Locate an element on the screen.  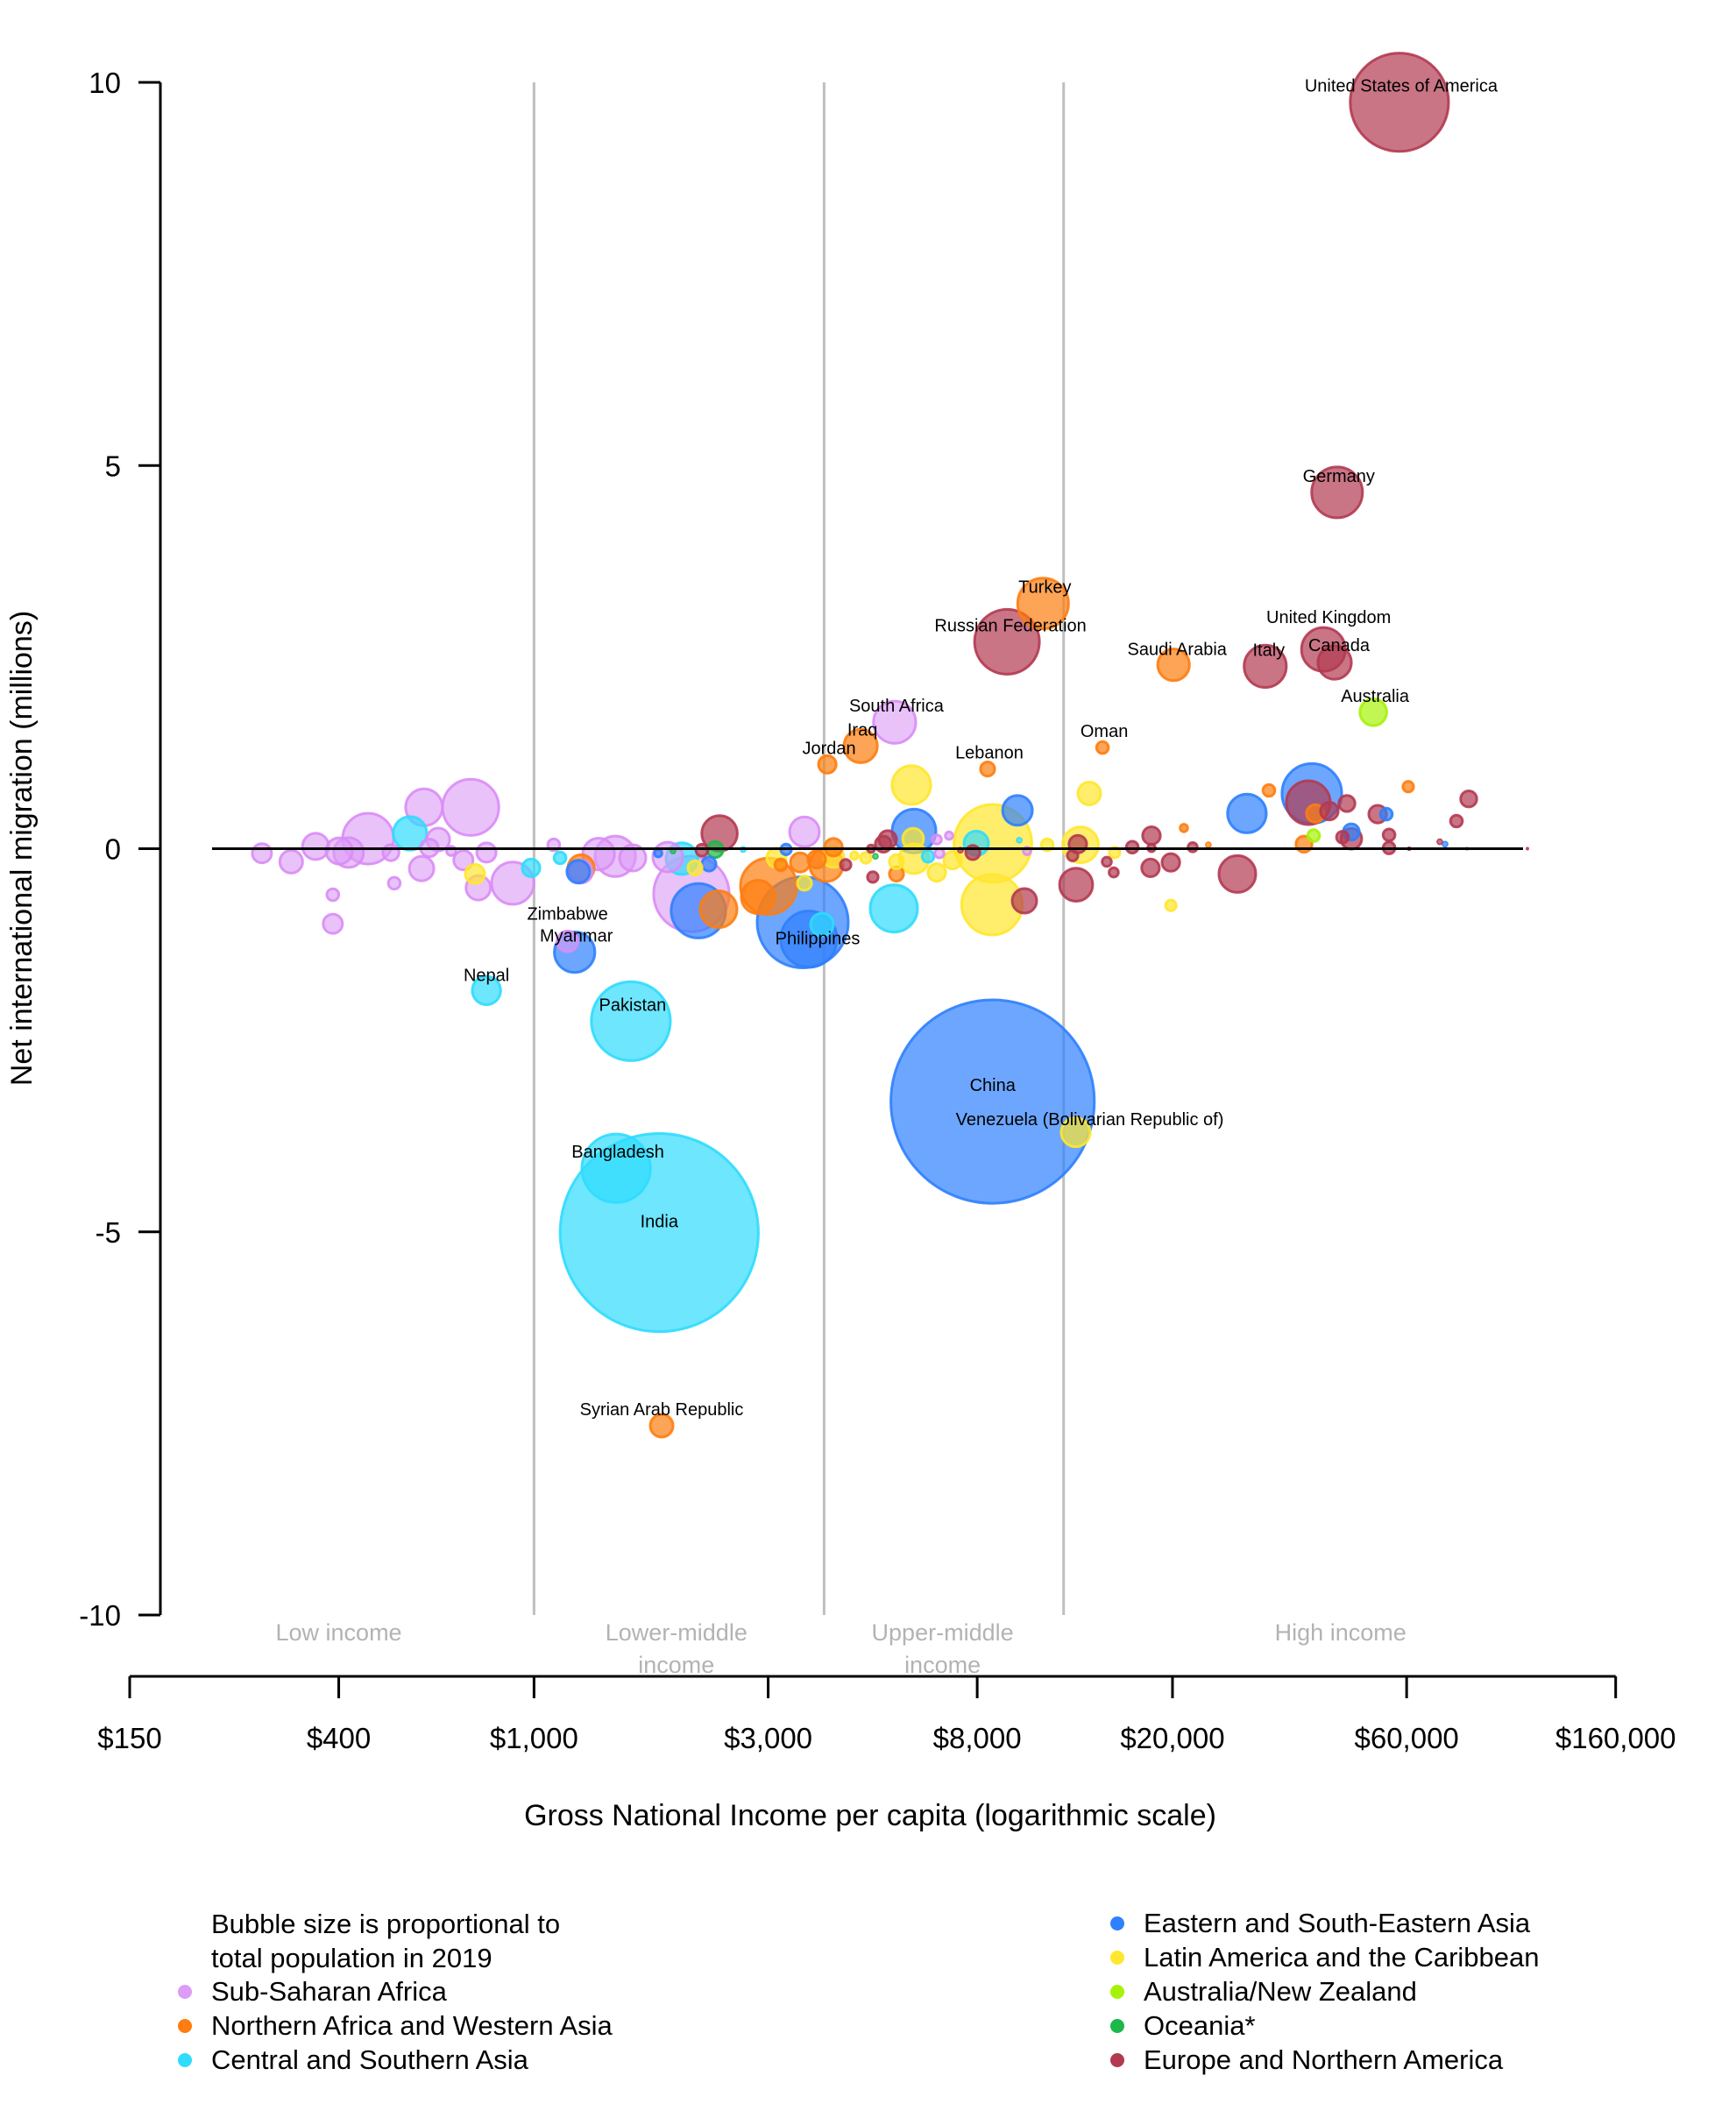
bubble-venezuela-bolivarian-republic-of is located at coordinates (1075, 1132).